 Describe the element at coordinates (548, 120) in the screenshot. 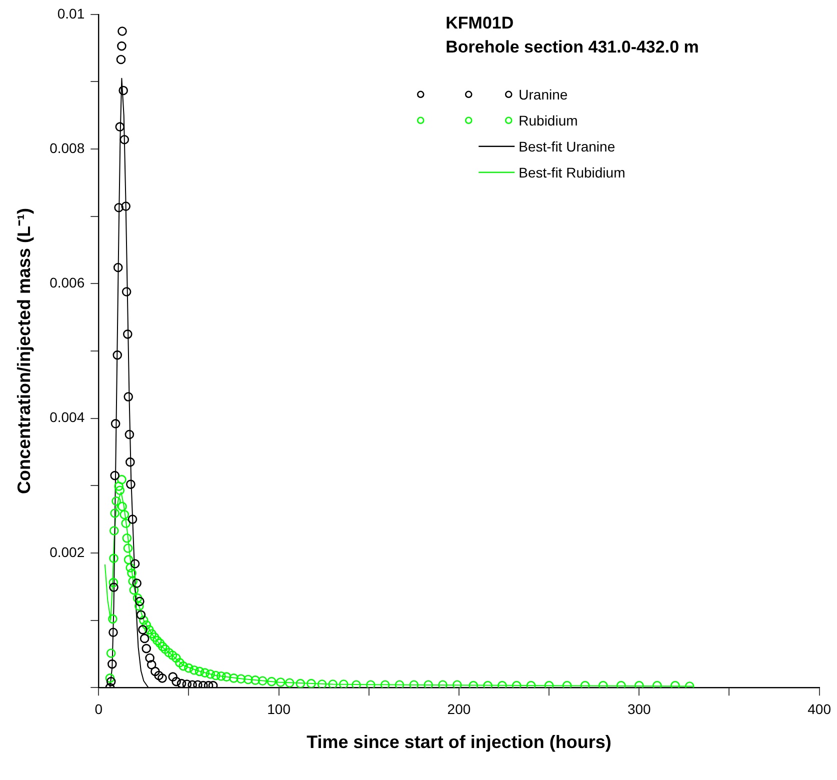

I see `legend-label: Rubidium` at that location.